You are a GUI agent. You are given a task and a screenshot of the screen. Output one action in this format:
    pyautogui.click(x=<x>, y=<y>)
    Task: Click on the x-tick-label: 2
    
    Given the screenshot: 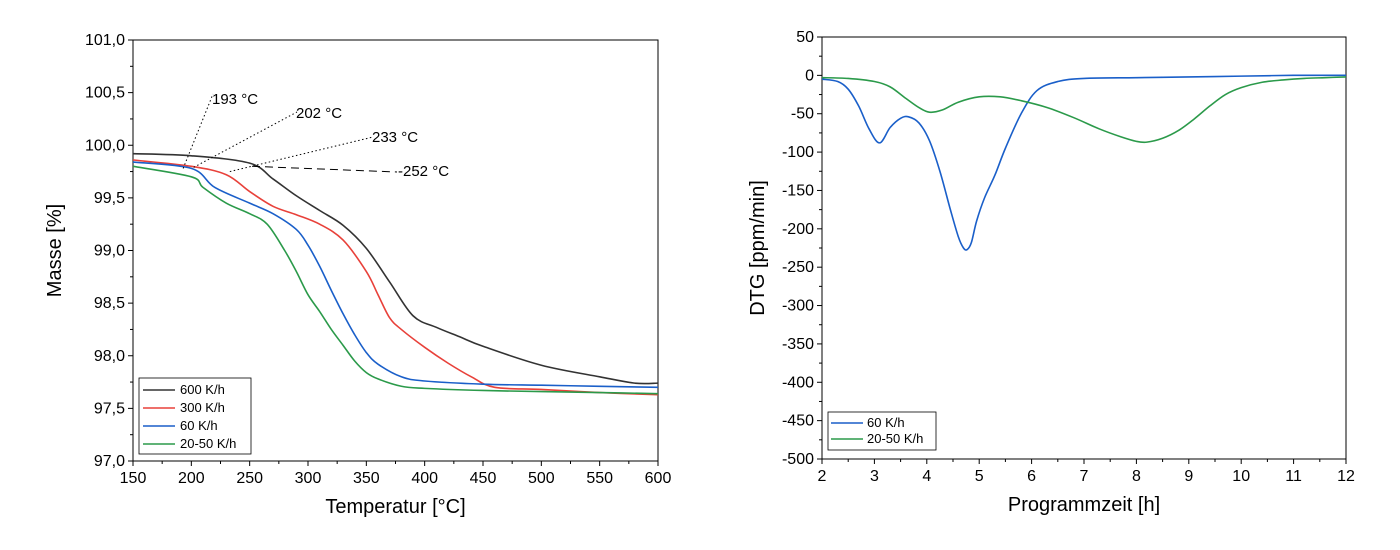 What is the action you would take?
    pyautogui.click(x=822, y=476)
    